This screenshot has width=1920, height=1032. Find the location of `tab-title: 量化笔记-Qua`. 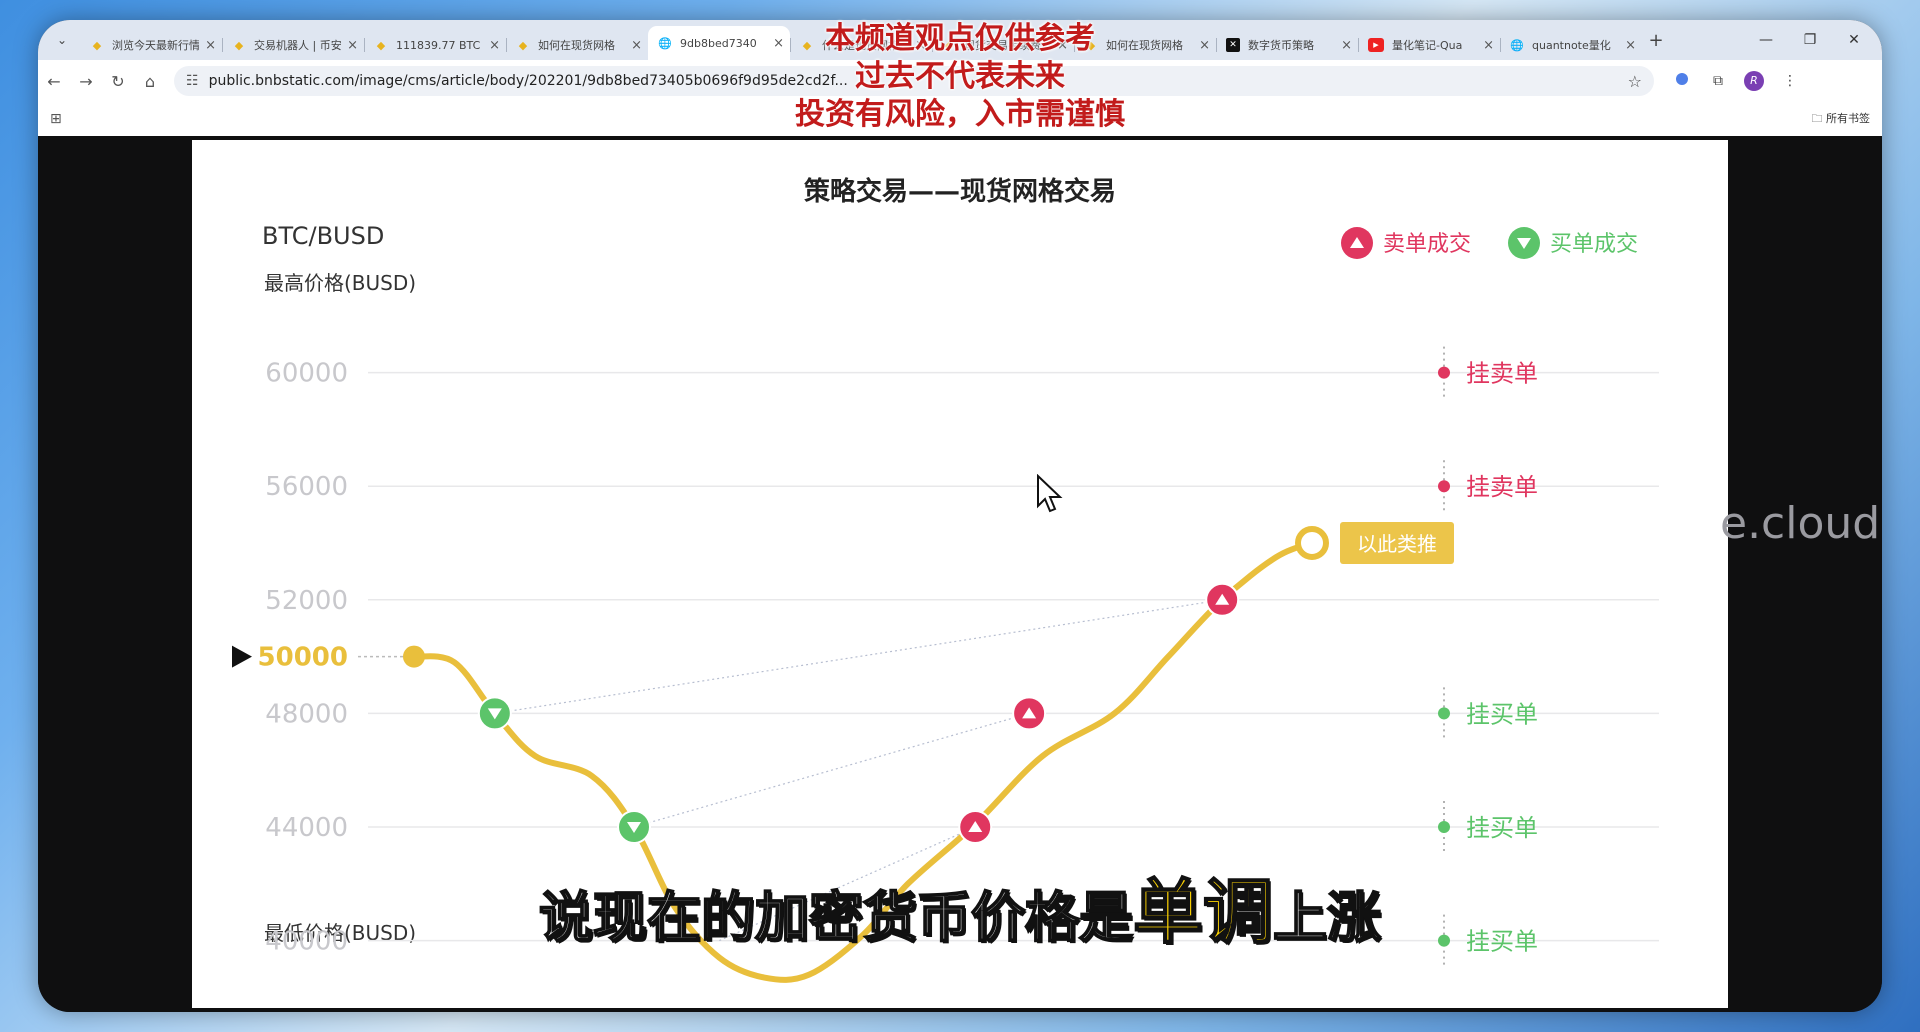

tab-title: 量化笔记-Qua is located at coordinates (1427, 45).